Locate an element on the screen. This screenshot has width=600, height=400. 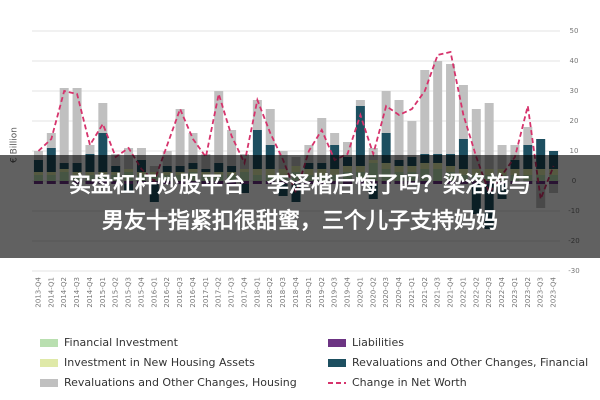
y-axis-label: € Billion is located at coordinates (15, 145).